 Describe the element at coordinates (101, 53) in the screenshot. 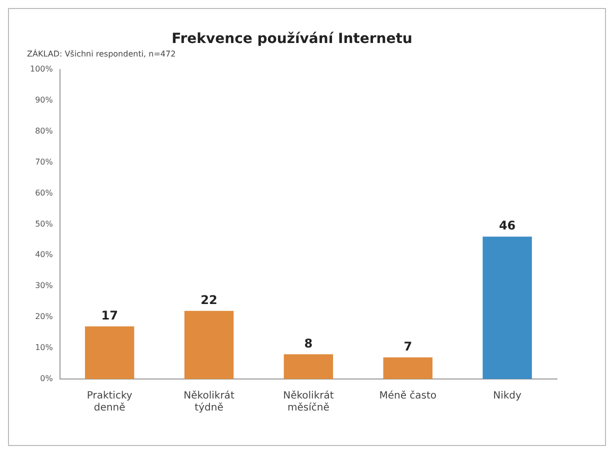

I see `chart-subtitle: ZÁKLAD: Všichni respondenti, n=472` at that location.